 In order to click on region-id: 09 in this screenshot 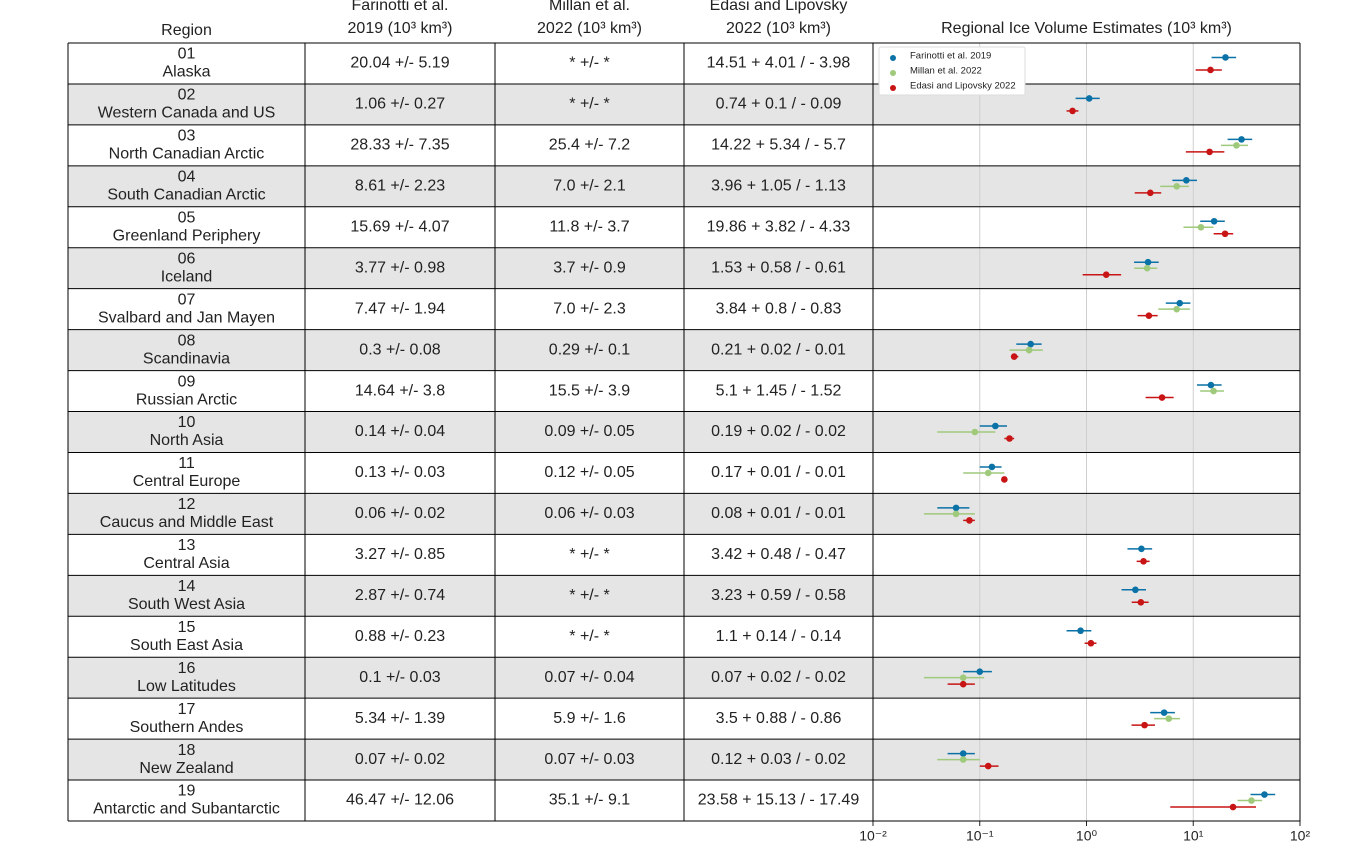, I will do `click(187, 381)`.